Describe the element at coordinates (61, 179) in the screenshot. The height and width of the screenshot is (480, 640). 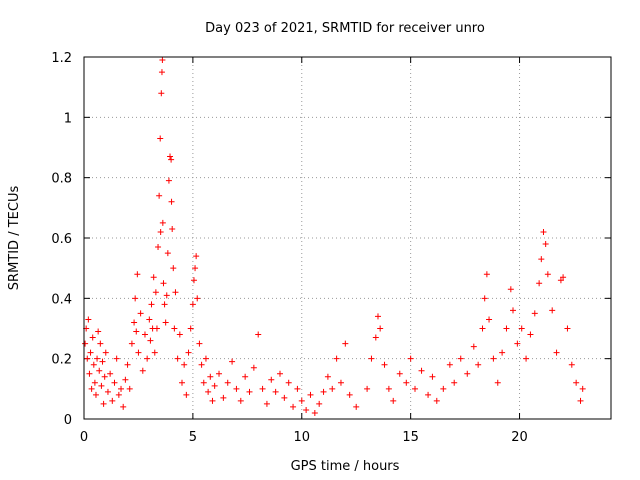
I see `y-tick-label: 0.8` at that location.